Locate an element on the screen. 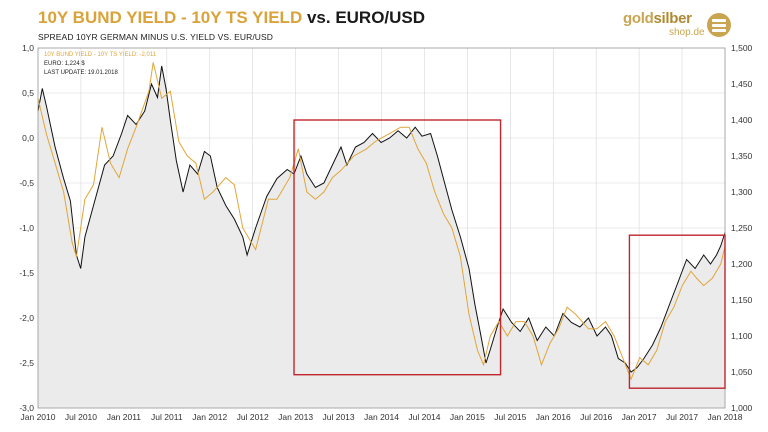 Image resolution: width=768 pixels, height=432 pixels. y-left-tick-label: -0,5 is located at coordinates (26, 183).